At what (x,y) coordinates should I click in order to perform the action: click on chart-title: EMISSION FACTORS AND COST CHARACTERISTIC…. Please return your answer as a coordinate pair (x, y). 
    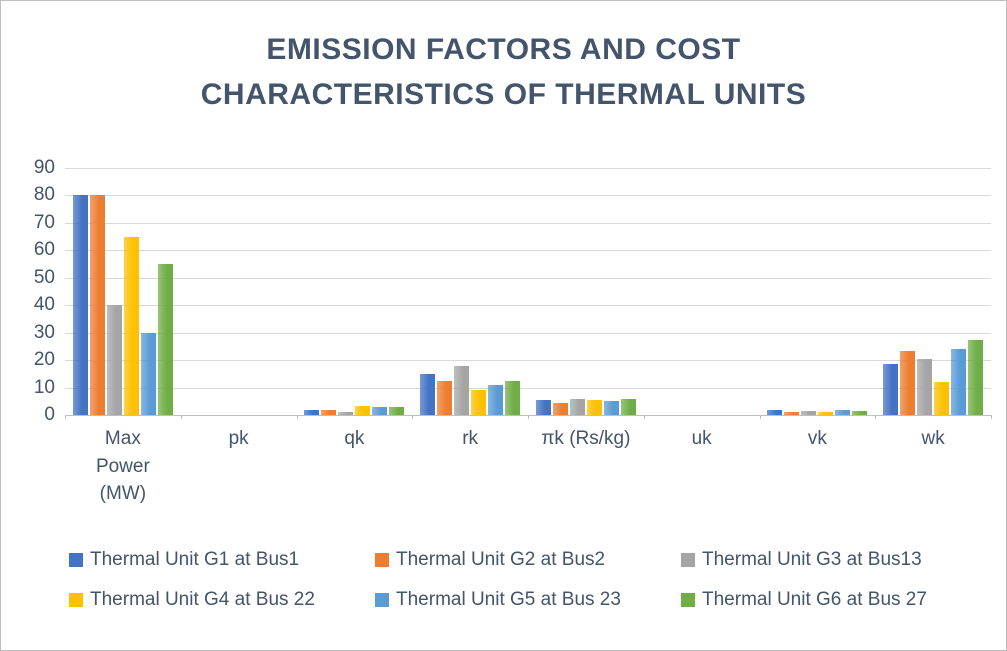
    Looking at the image, I should click on (503, 72).